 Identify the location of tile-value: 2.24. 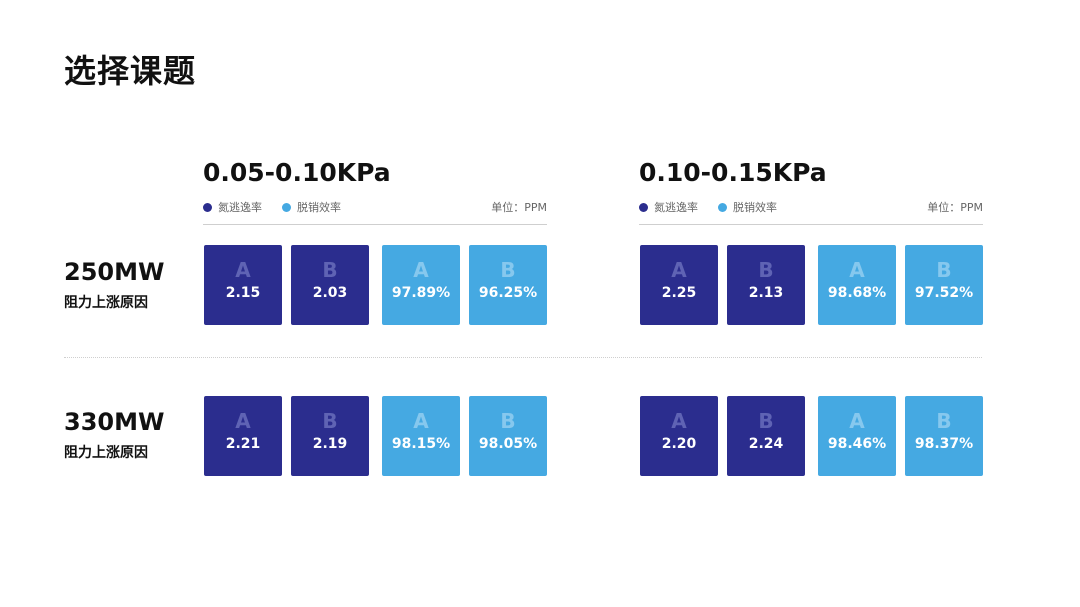
(766, 444).